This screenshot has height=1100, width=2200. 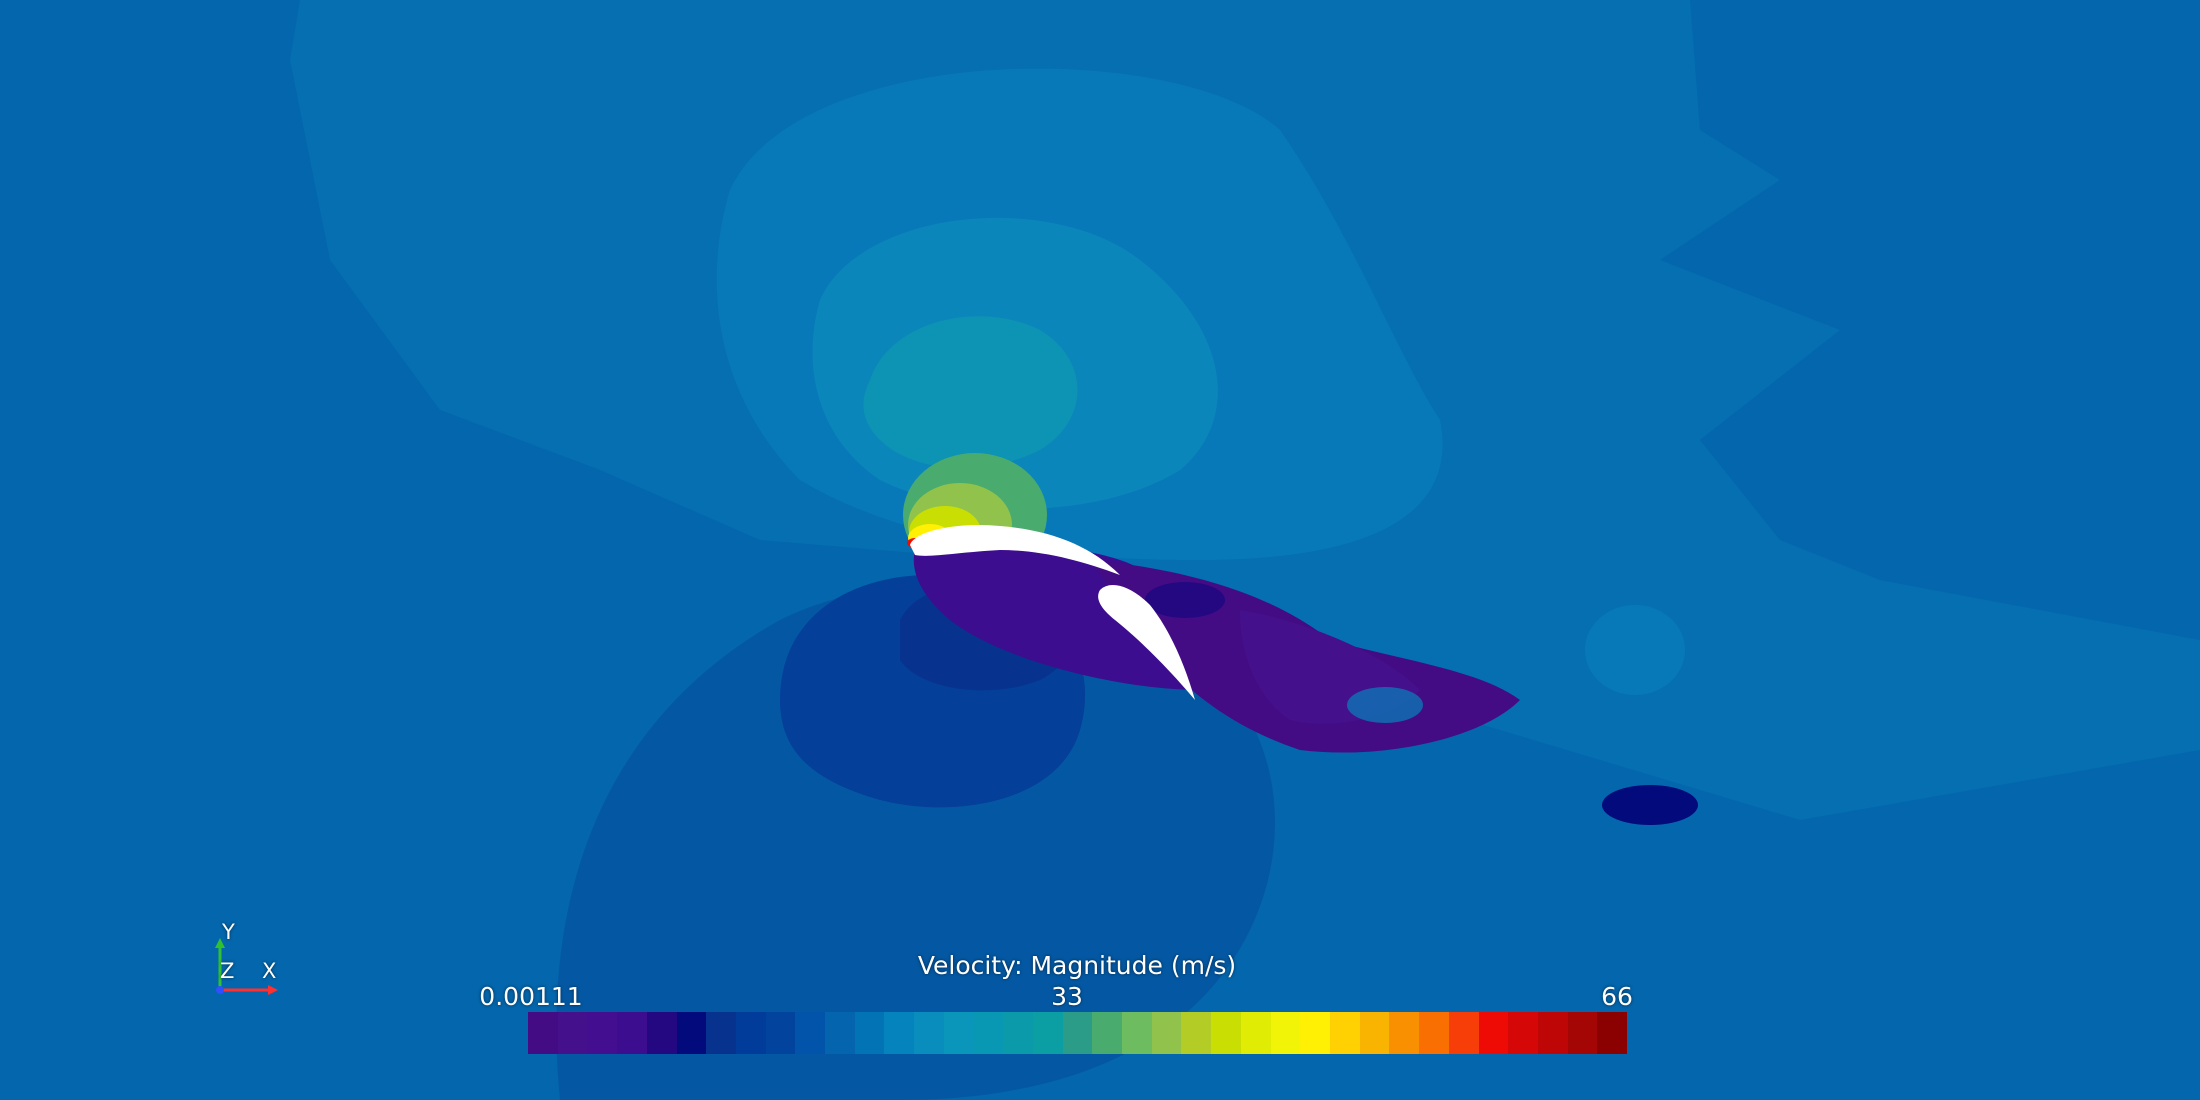 I want to click on colorbar, so click(x=1078, y=1033).